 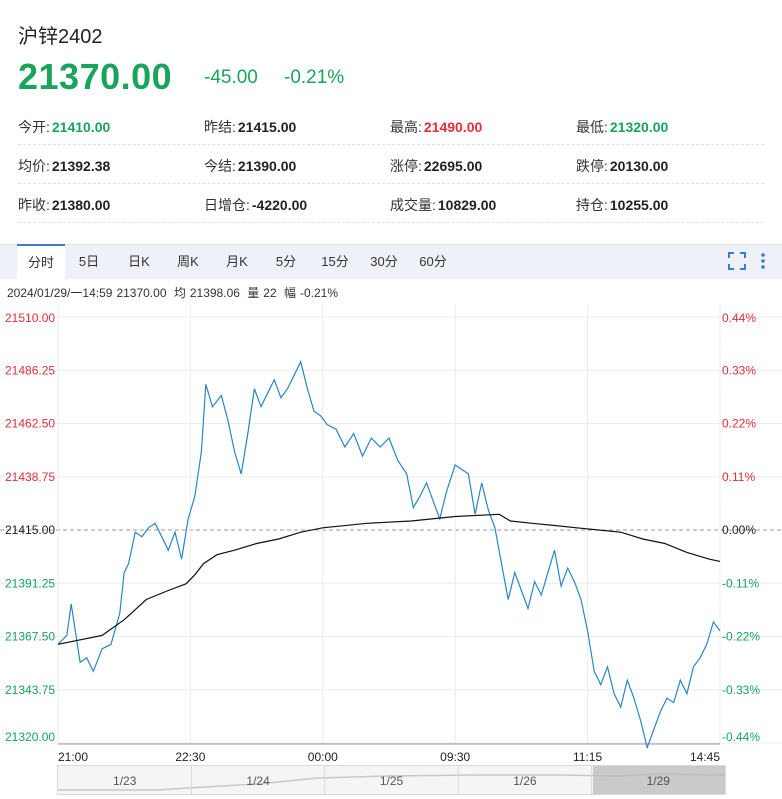 I want to click on stat-avg: 均价: 21392.38, so click(x=64, y=166).